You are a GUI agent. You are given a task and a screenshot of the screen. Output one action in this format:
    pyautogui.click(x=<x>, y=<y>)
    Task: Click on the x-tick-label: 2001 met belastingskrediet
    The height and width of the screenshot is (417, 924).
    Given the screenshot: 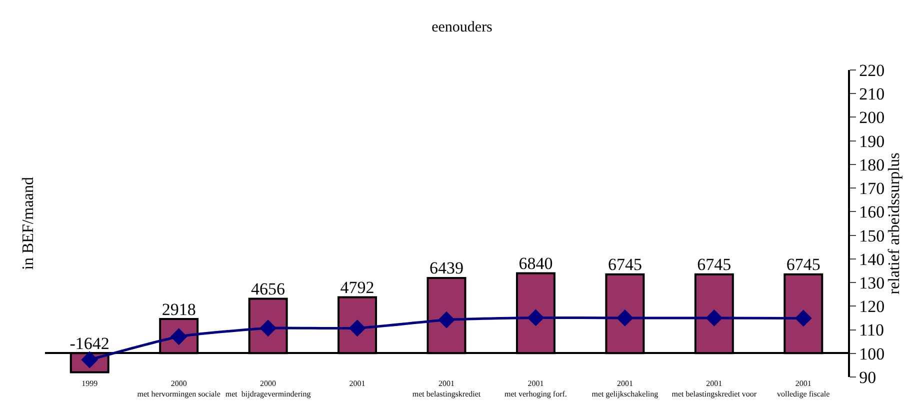 What is the action you would take?
    pyautogui.click(x=447, y=388)
    